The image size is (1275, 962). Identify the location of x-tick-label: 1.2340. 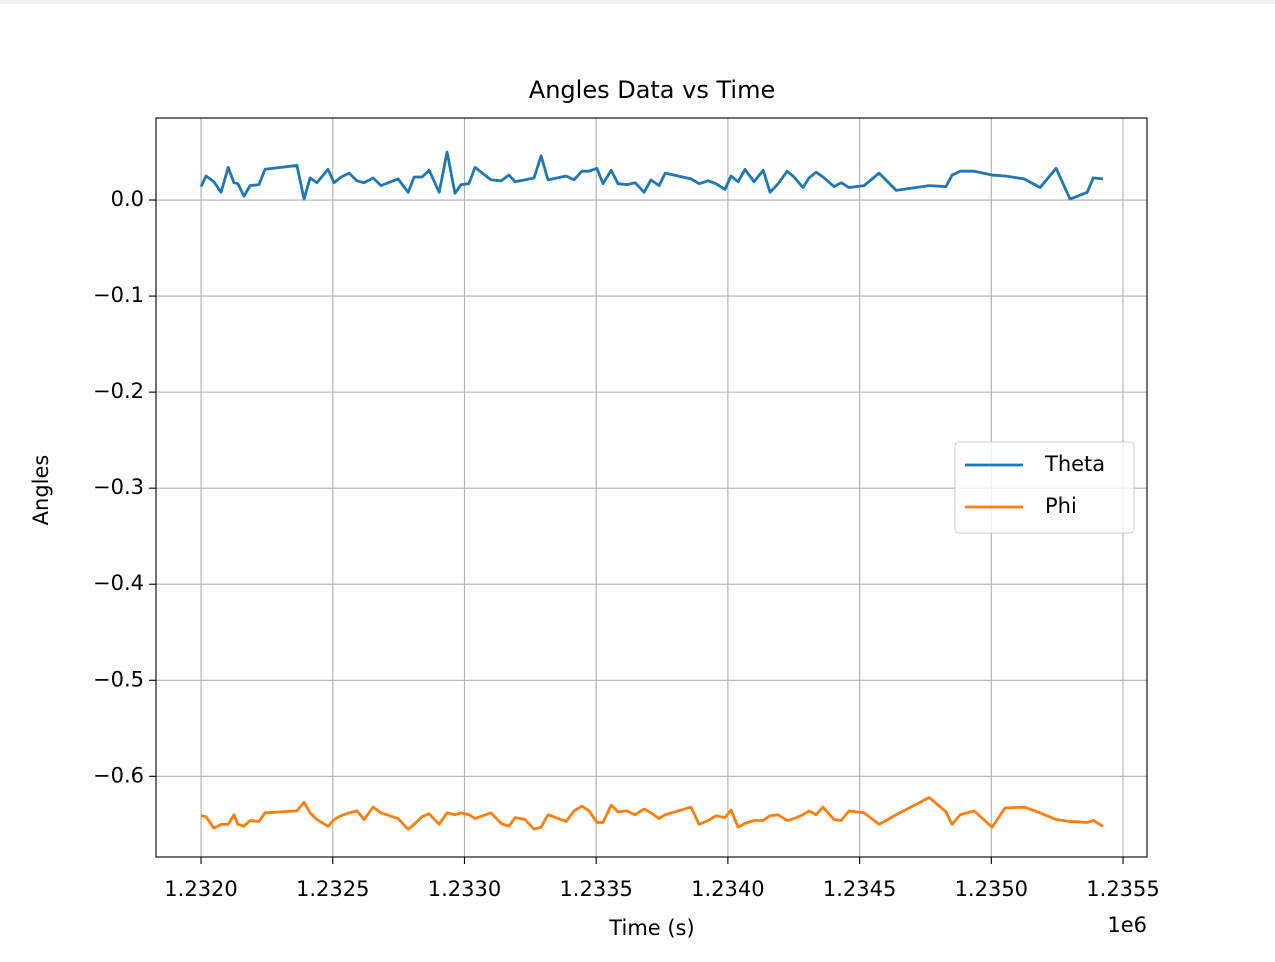
(727, 889).